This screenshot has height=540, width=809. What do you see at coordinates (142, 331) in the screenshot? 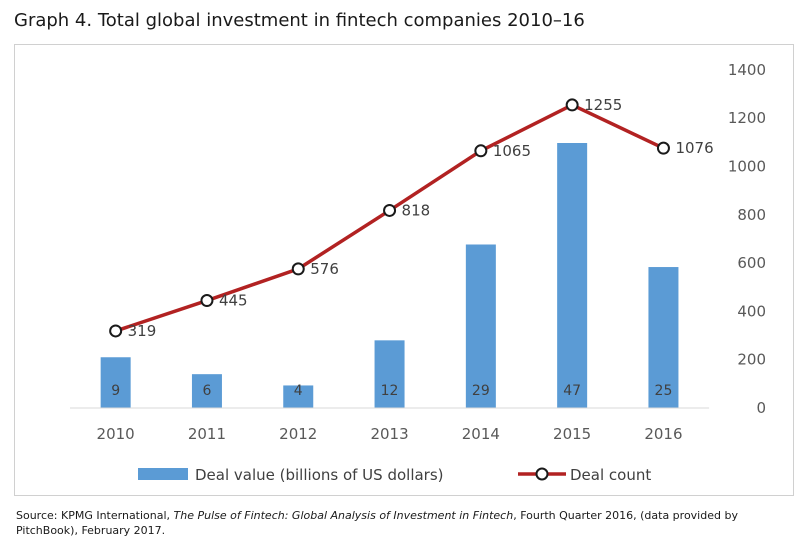
I see `count-label-2010: 319` at bounding box center [142, 331].